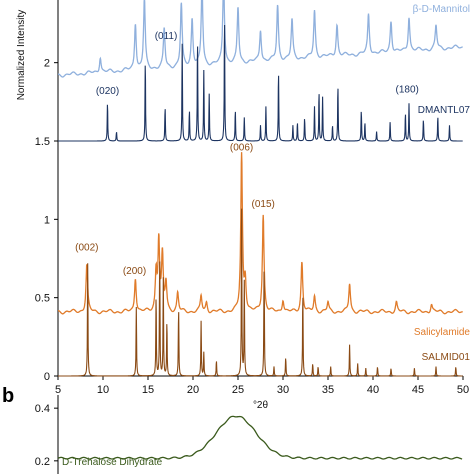 The width and height of the screenshot is (474, 474). What do you see at coordinates (328, 390) in the screenshot?
I see `x-tick-label: 35` at bounding box center [328, 390].